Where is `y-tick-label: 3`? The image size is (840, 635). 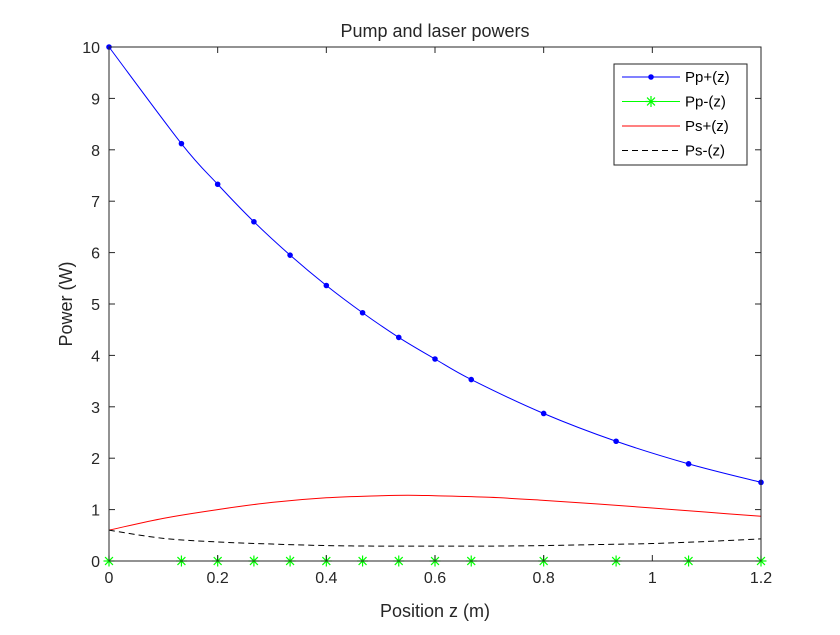
y-tick-label: 3 is located at coordinates (95, 408).